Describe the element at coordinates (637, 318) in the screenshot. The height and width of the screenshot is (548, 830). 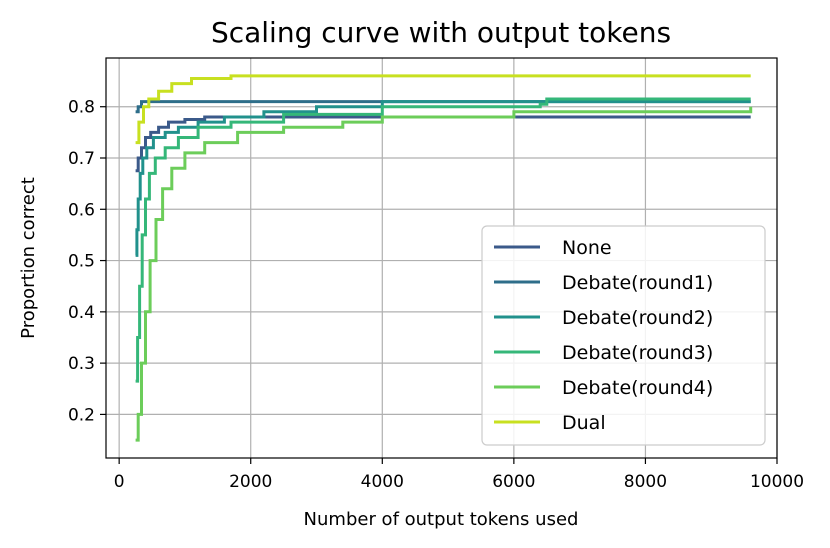
I see `legend-label-debate-round2: Debate(round2)` at that location.